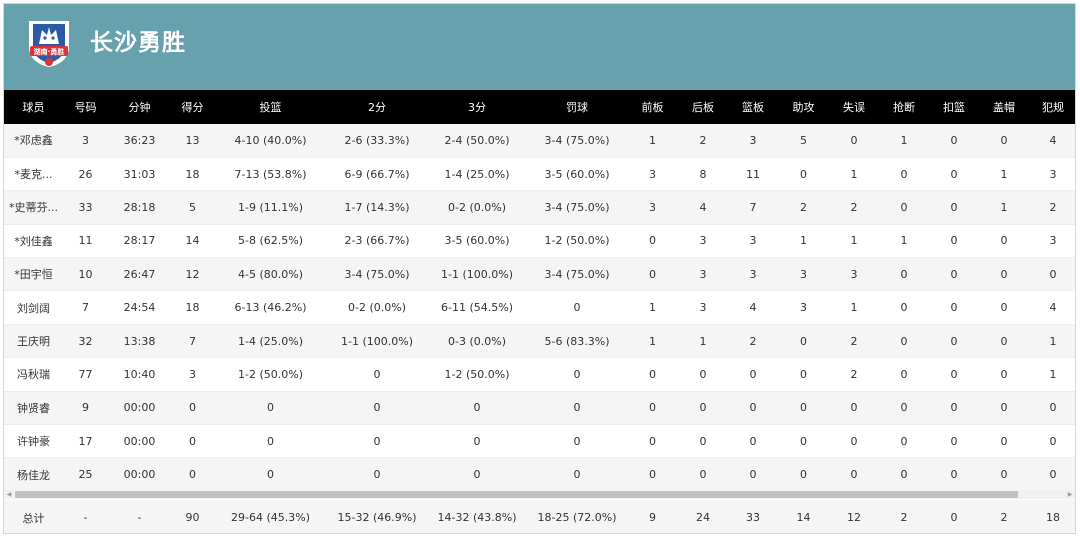  What do you see at coordinates (652, 517) in the screenshot?
I see `totals-cell: 9` at bounding box center [652, 517].